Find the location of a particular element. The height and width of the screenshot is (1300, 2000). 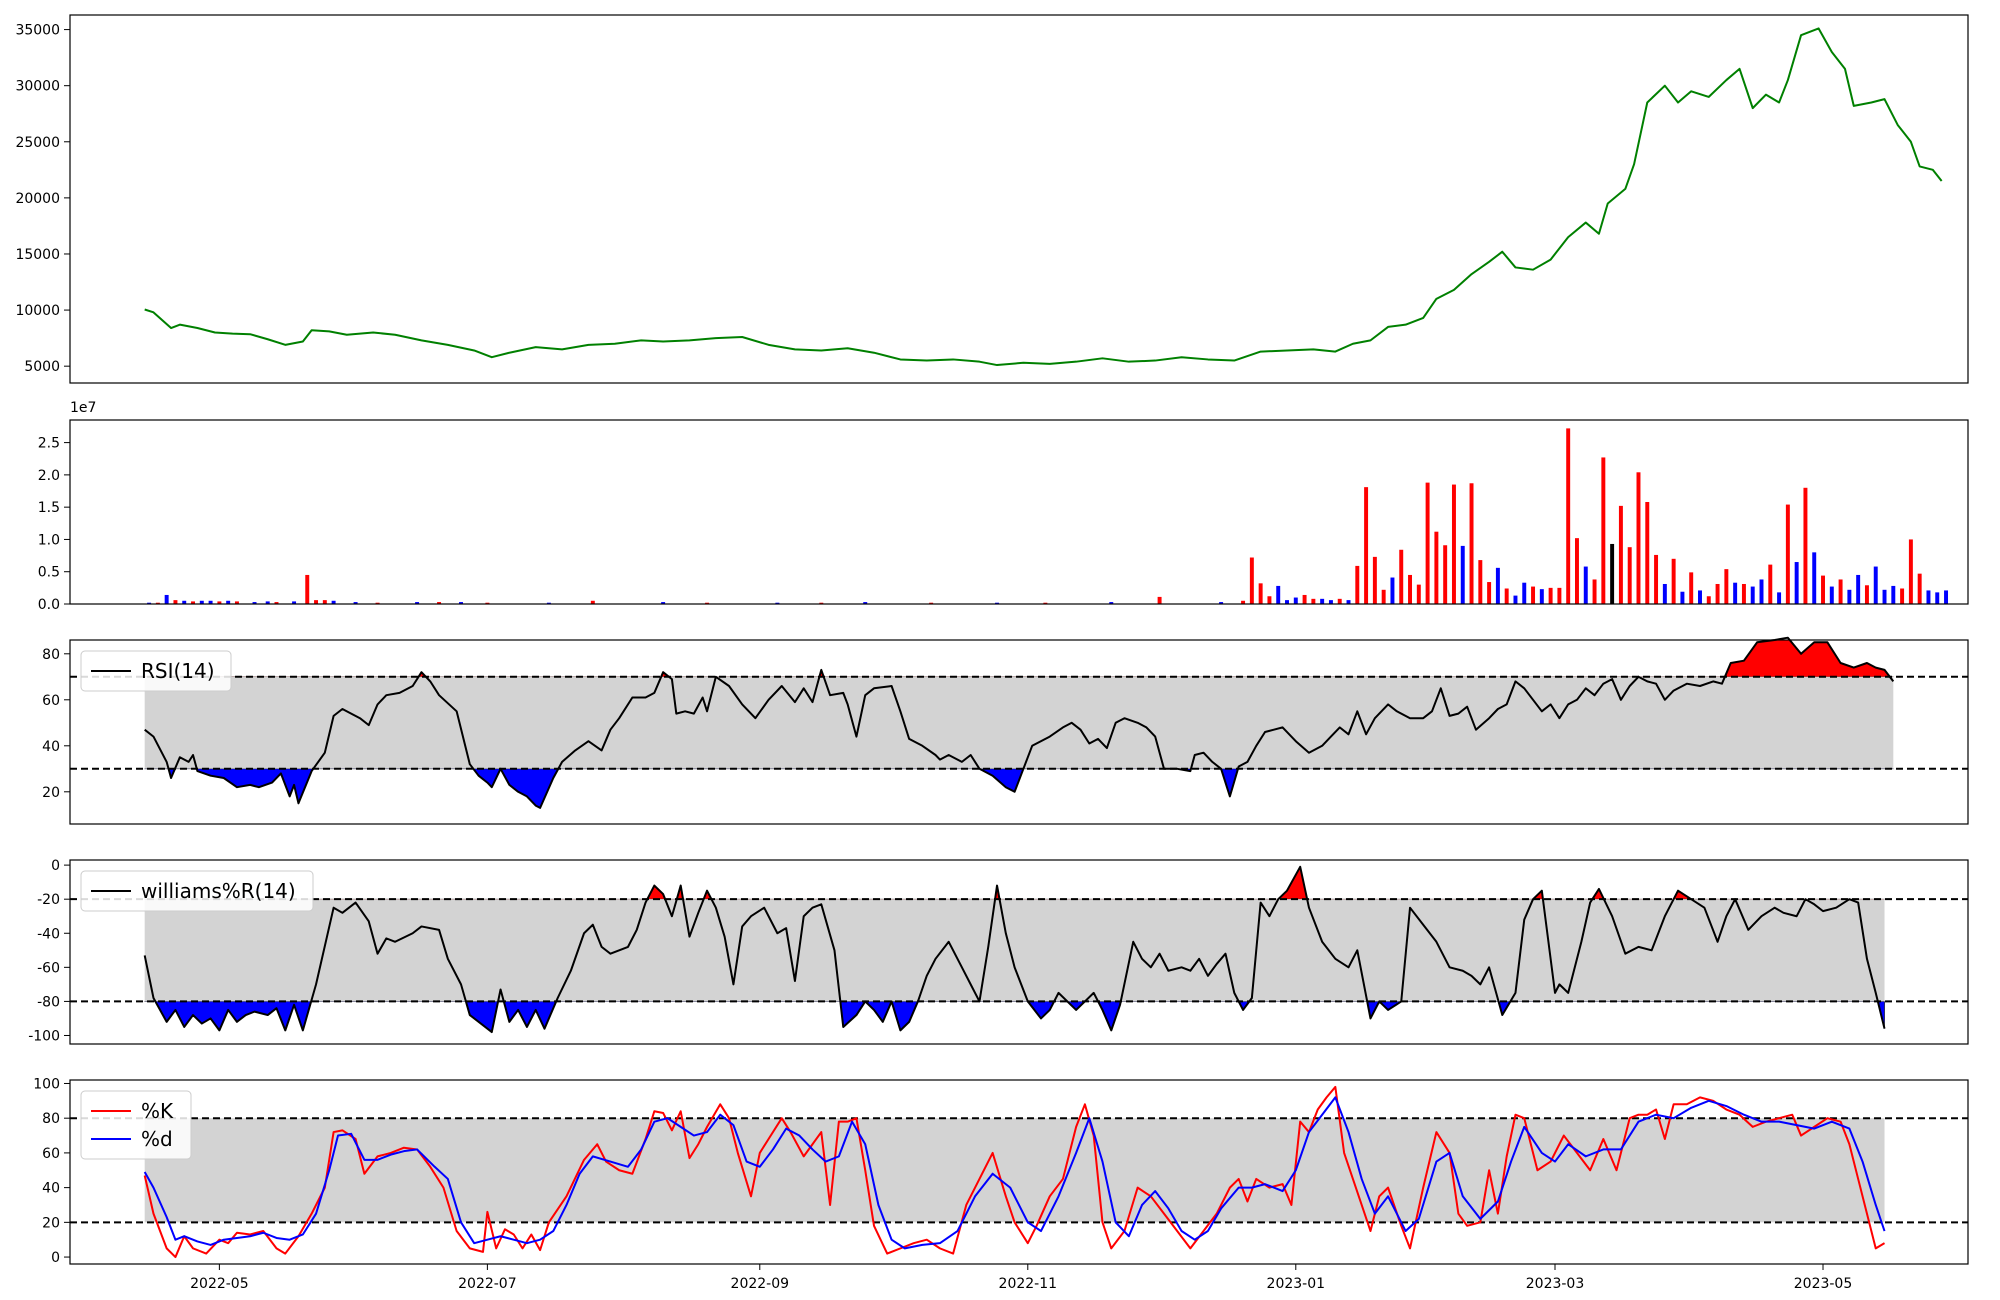

williams-legend-box is located at coordinates (197, 891).